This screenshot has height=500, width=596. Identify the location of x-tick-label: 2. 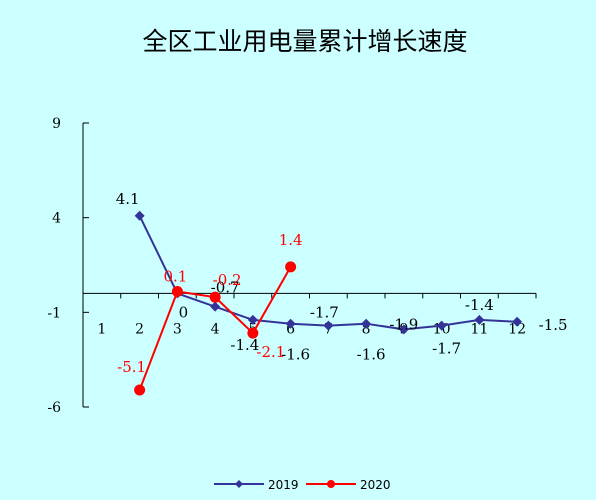
(139, 329).